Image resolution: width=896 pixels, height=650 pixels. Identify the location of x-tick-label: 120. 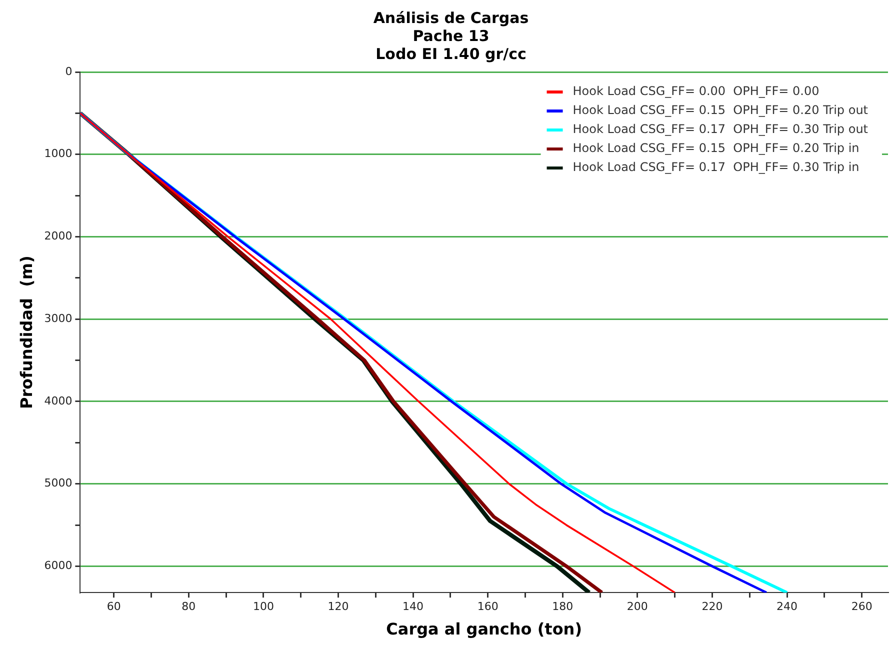
(338, 607).